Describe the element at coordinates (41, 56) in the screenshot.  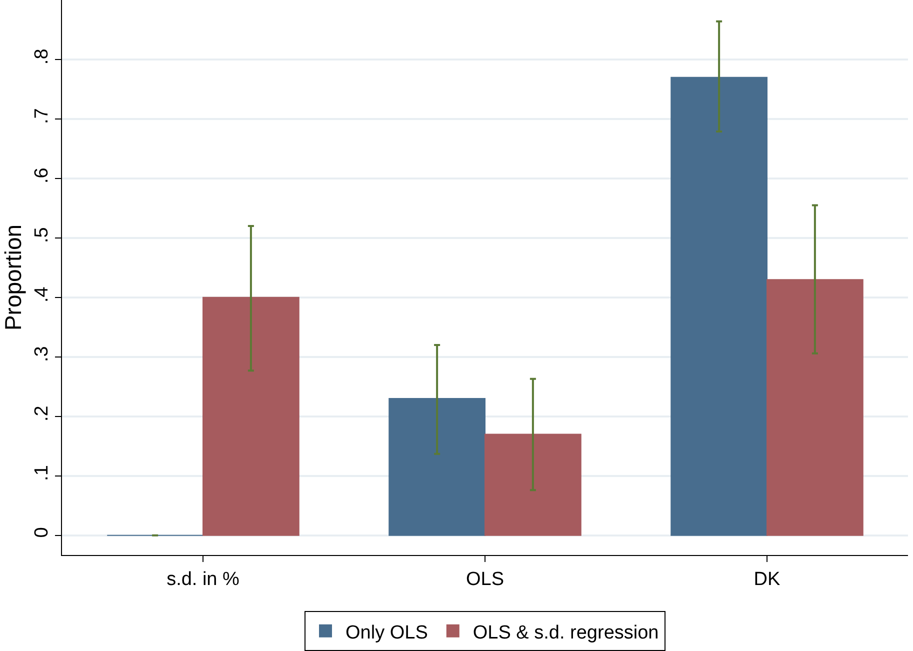
I see `y-tick-label: .8` at that location.